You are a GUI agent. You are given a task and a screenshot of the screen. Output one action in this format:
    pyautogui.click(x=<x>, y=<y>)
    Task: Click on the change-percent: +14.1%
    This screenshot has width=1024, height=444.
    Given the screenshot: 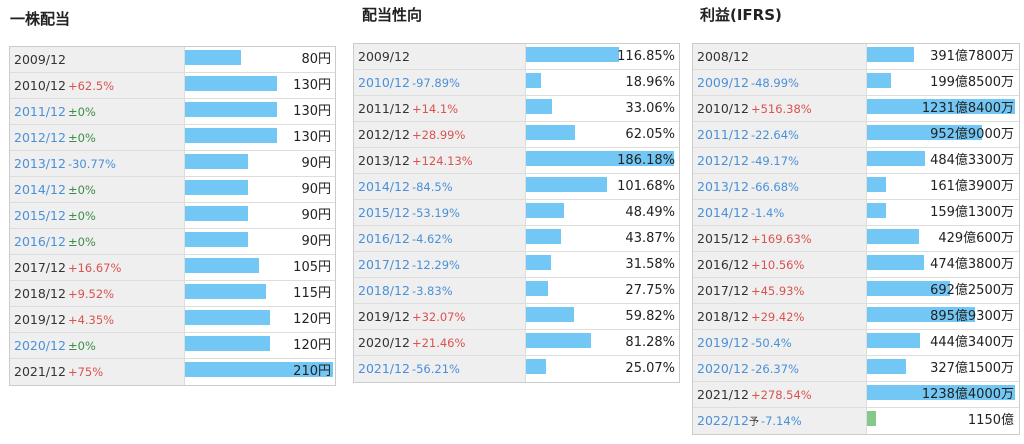 What is the action you would take?
    pyautogui.click(x=435, y=109)
    